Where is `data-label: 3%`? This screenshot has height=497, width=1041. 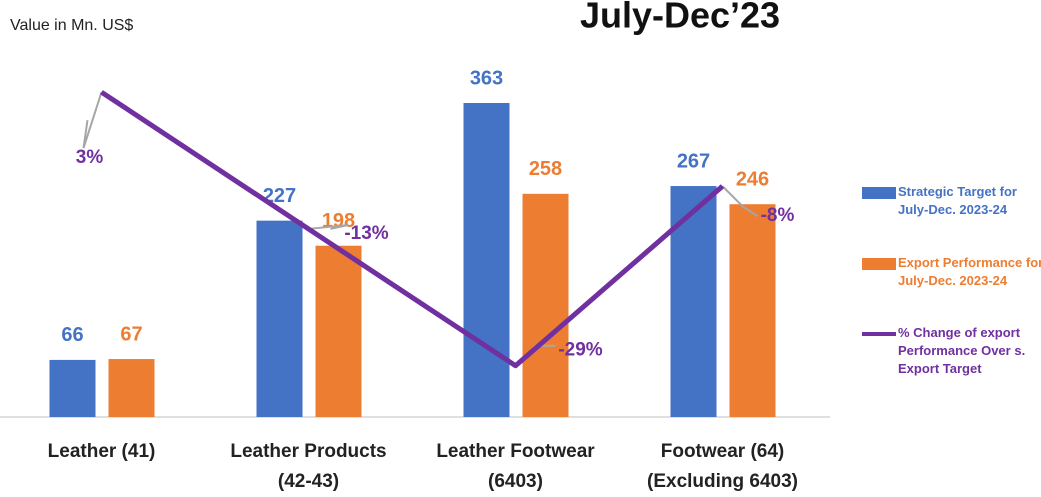 data-label: 3% is located at coordinates (90, 157).